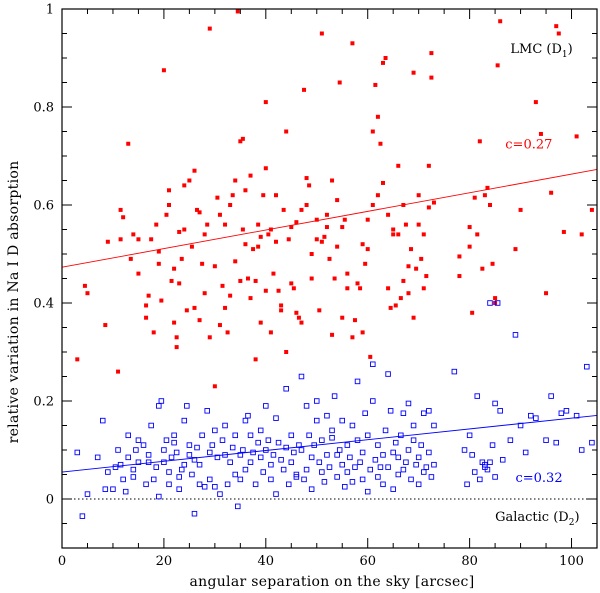 The image size is (600, 593). Describe the element at coordinates (14, 302) in the screenshot. I see `y-axis-title: relative variation in Na I D absorption` at that location.